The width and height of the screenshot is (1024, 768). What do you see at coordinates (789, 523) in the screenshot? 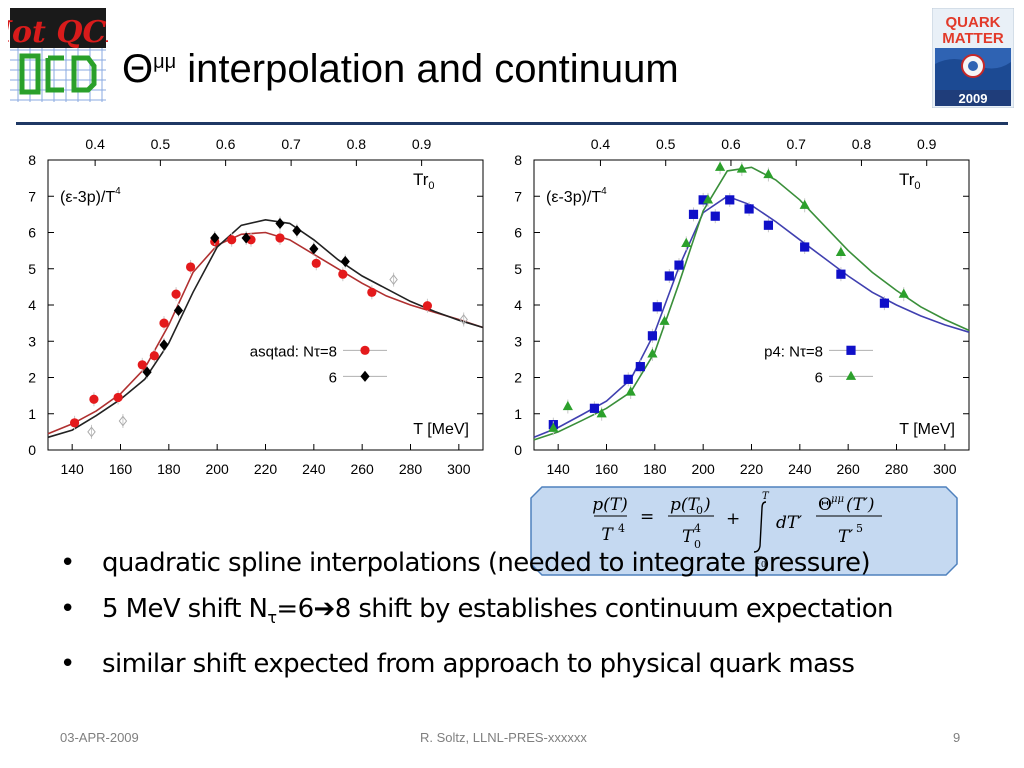
I see `formula-dt: dT′` at bounding box center [789, 523].